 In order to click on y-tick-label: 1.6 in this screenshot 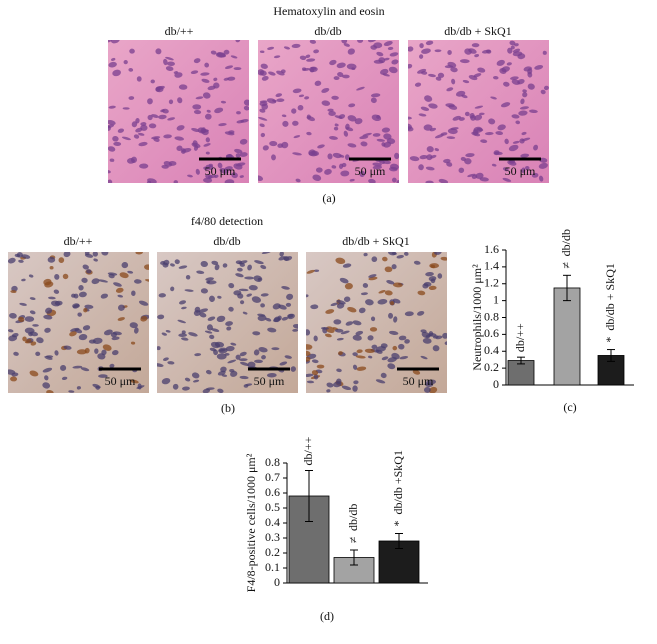, I will do `click(491, 249)`.